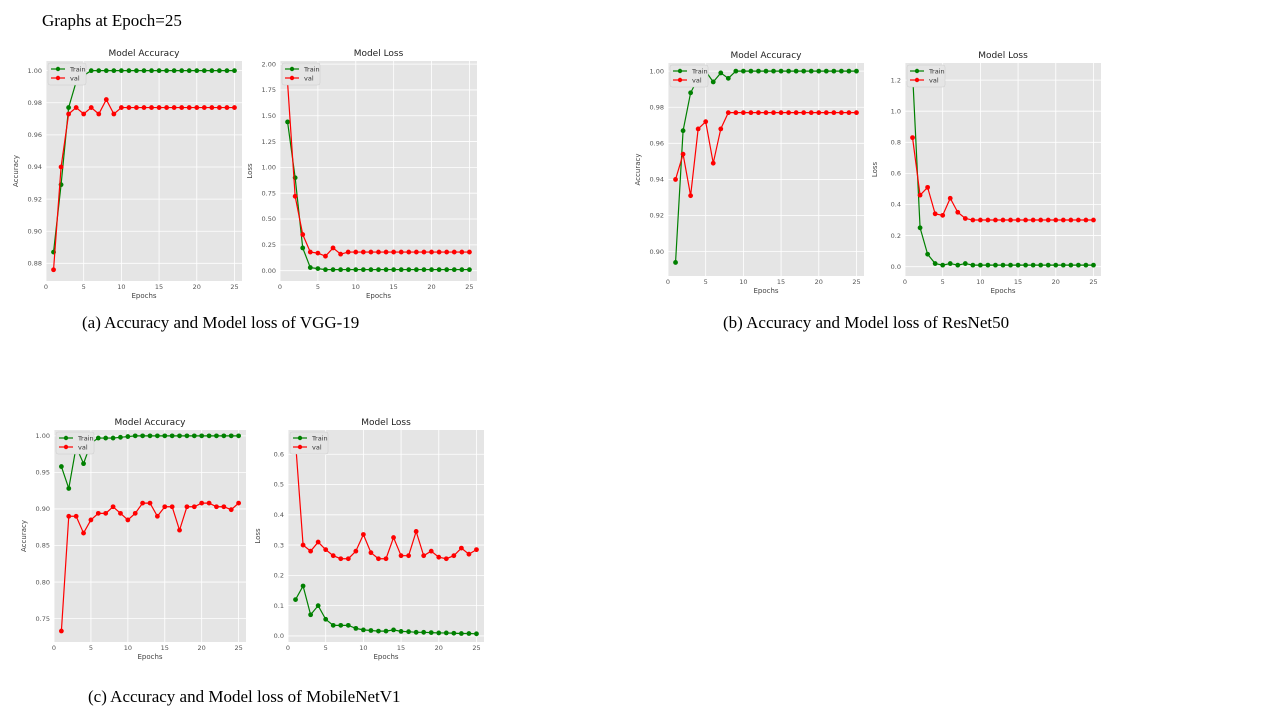  I want to click on y-tick-label: 0.92, so click(35, 199).